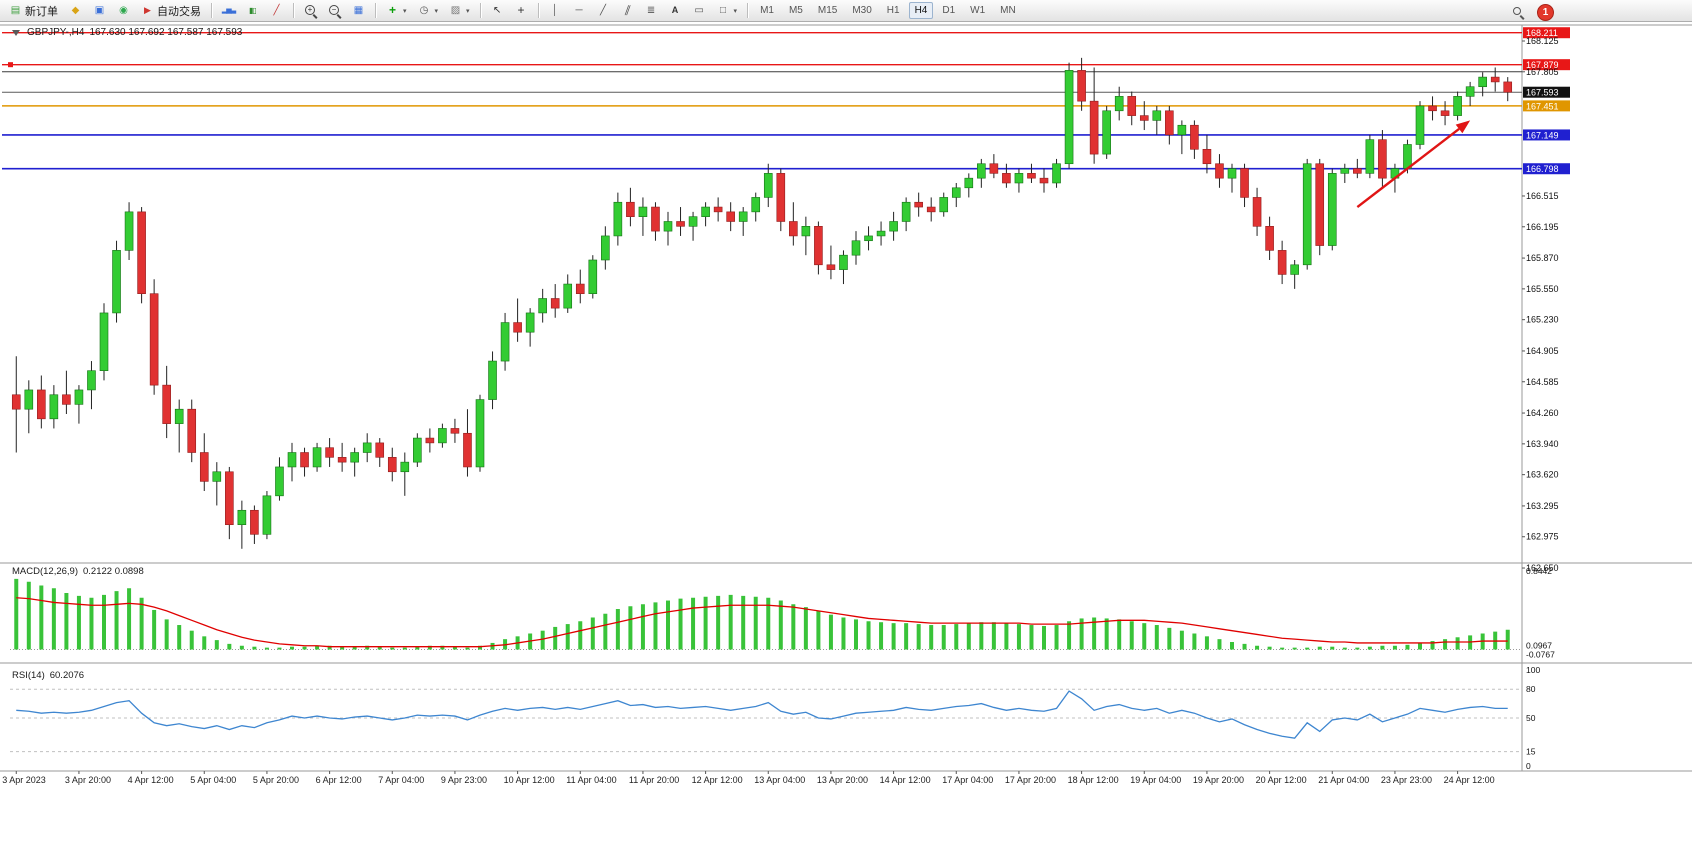 The width and height of the screenshot is (1692, 851). I want to click on vertical-line-button, so click(555, 10).